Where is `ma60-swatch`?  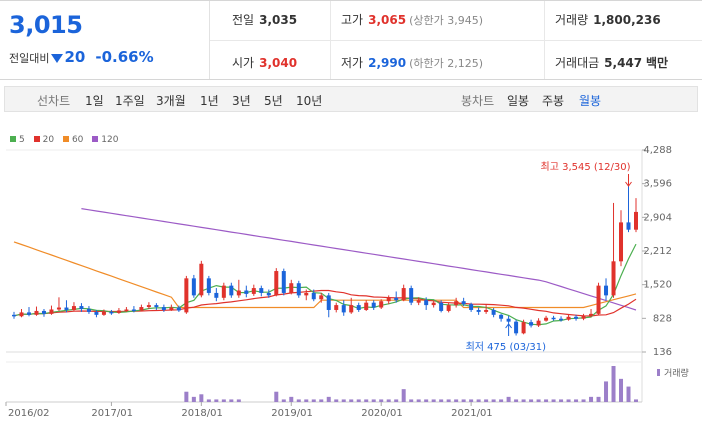
ma60-swatch is located at coordinates (65, 139).